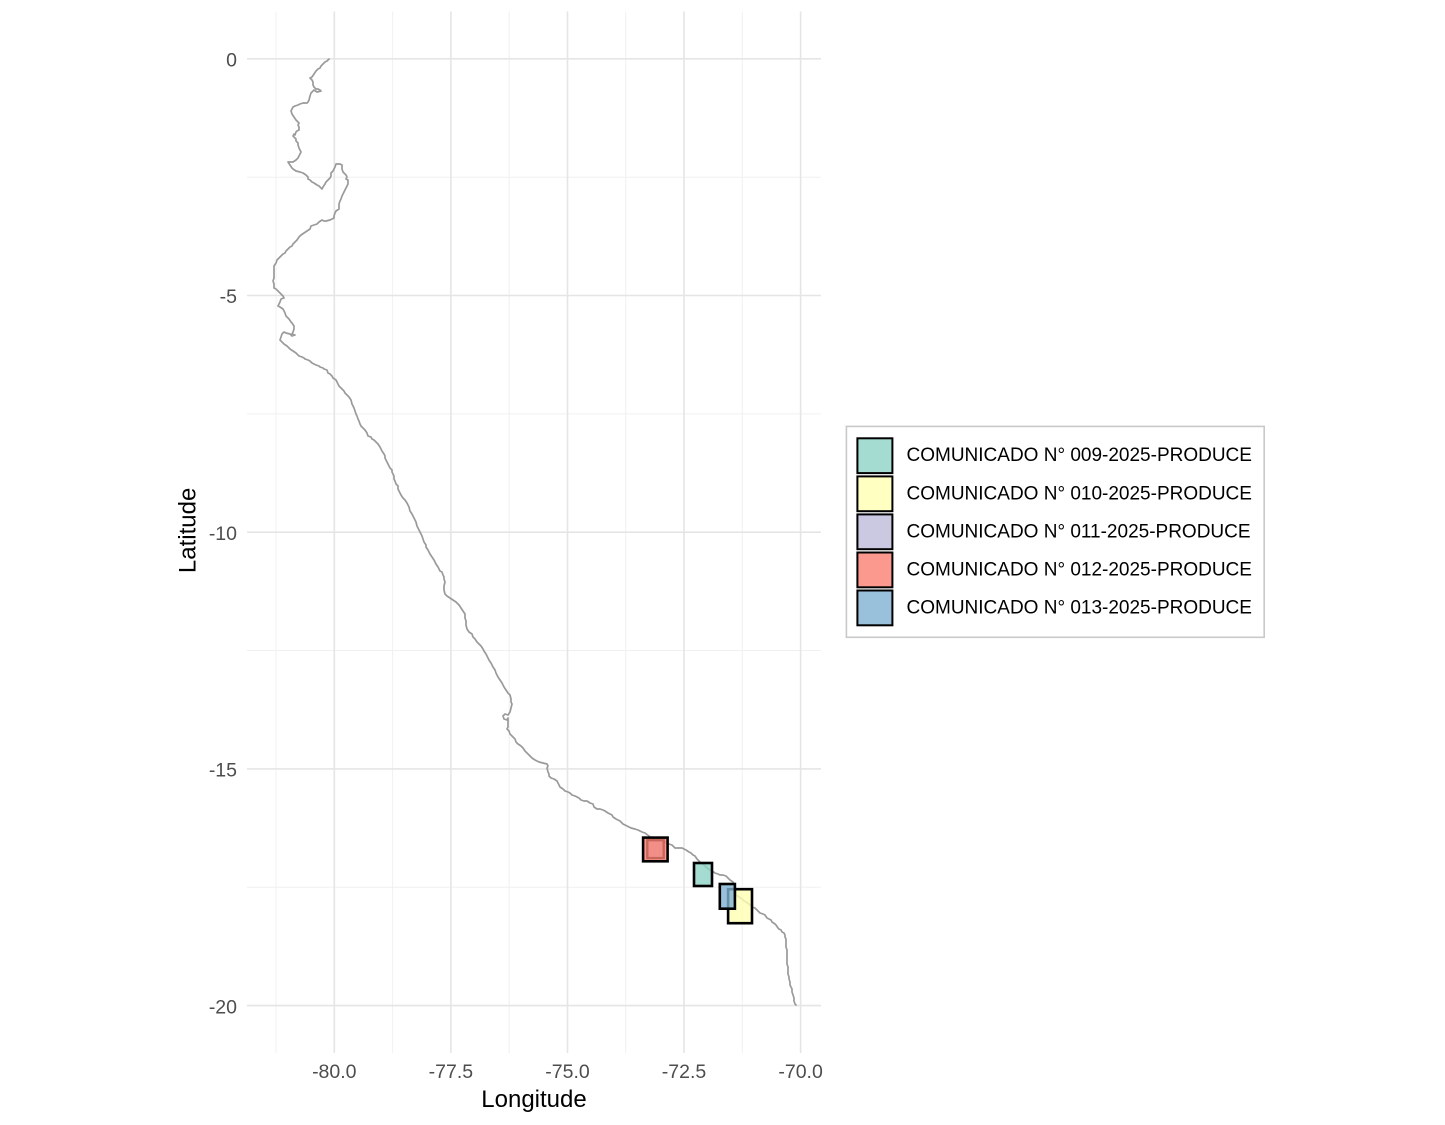  Describe the element at coordinates (1079, 493) in the screenshot. I see `svg-text: COMUNICADO N° 010-2025-PRODUCE` at that location.